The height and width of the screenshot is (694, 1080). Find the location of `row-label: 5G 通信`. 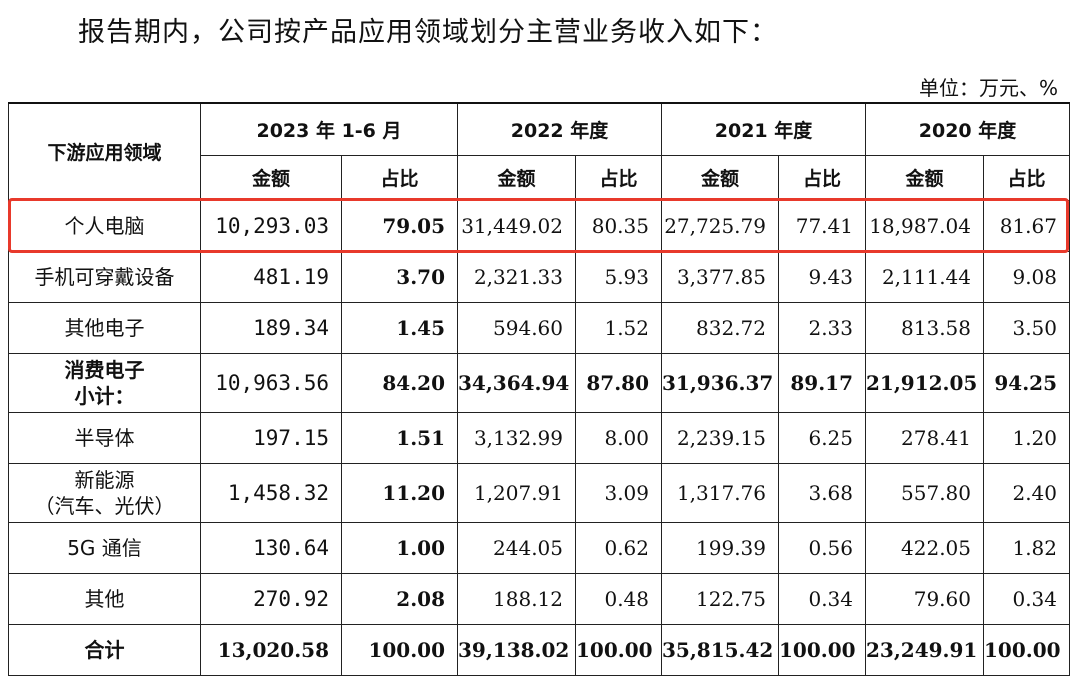

row-label: 5G 通信 is located at coordinates (104, 547).